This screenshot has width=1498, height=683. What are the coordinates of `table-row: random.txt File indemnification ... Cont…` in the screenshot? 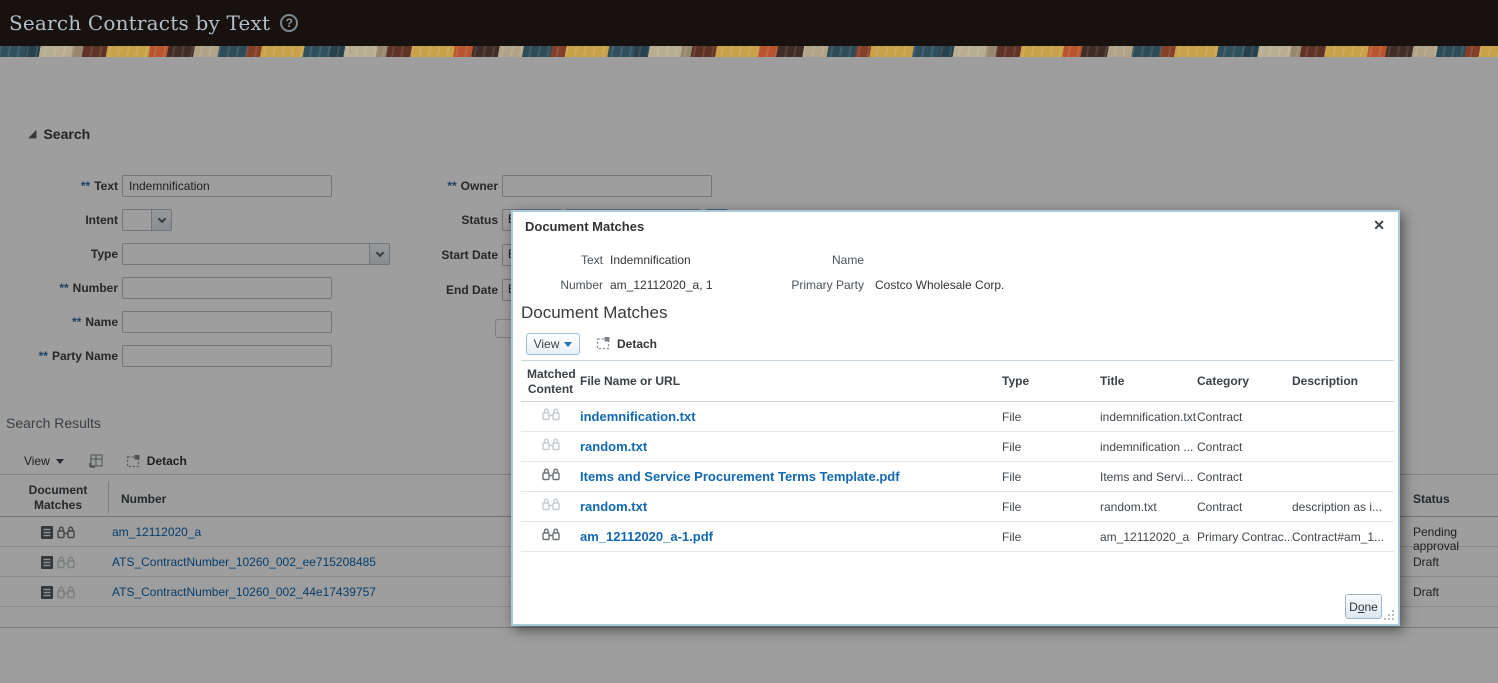 It's located at (957, 447).